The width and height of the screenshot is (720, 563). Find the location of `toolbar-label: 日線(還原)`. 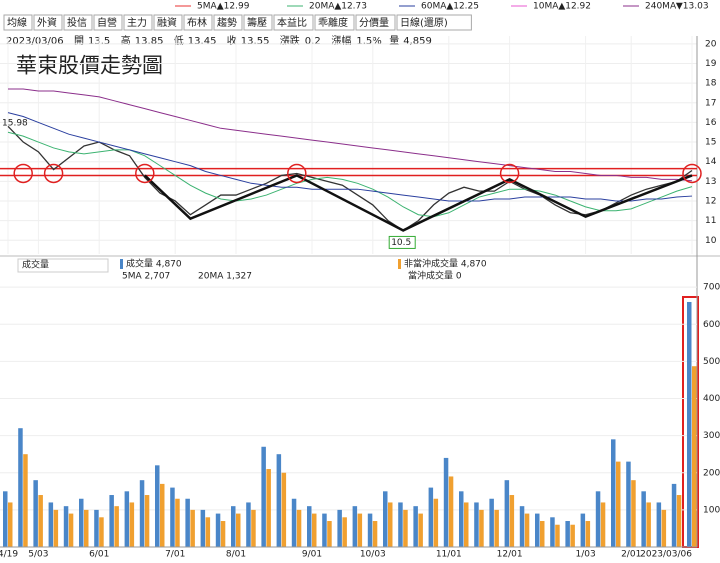

toolbar-label: 日線(還原) is located at coordinates (424, 22).